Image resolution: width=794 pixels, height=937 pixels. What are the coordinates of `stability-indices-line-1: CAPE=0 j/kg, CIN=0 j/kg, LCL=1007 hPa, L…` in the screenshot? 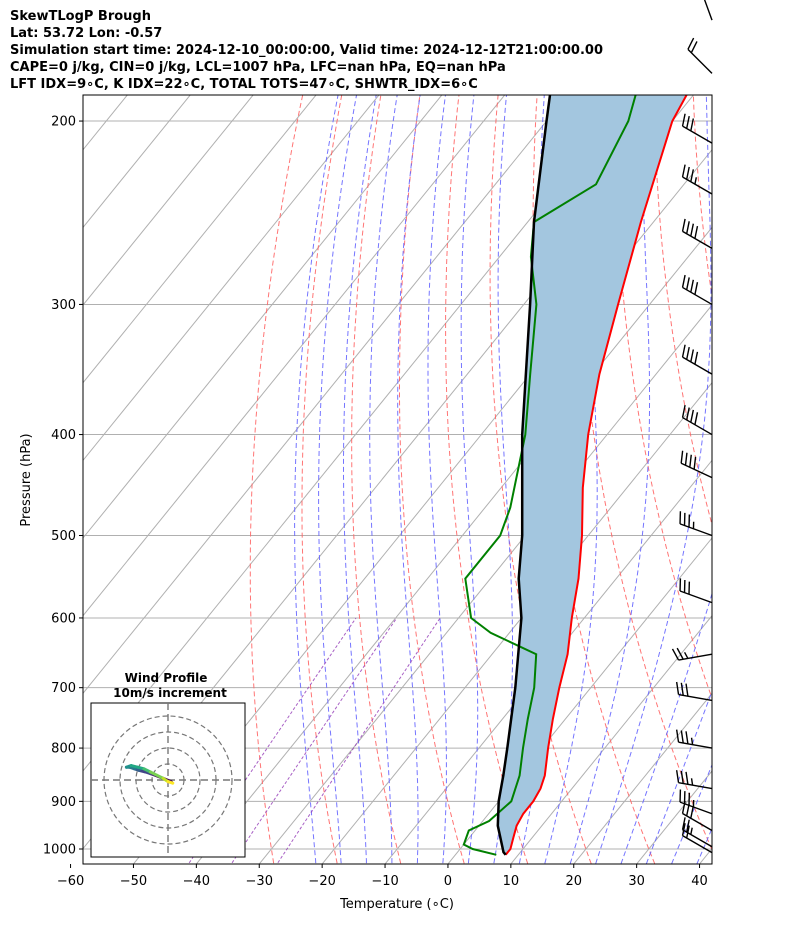 It's located at (258, 67).